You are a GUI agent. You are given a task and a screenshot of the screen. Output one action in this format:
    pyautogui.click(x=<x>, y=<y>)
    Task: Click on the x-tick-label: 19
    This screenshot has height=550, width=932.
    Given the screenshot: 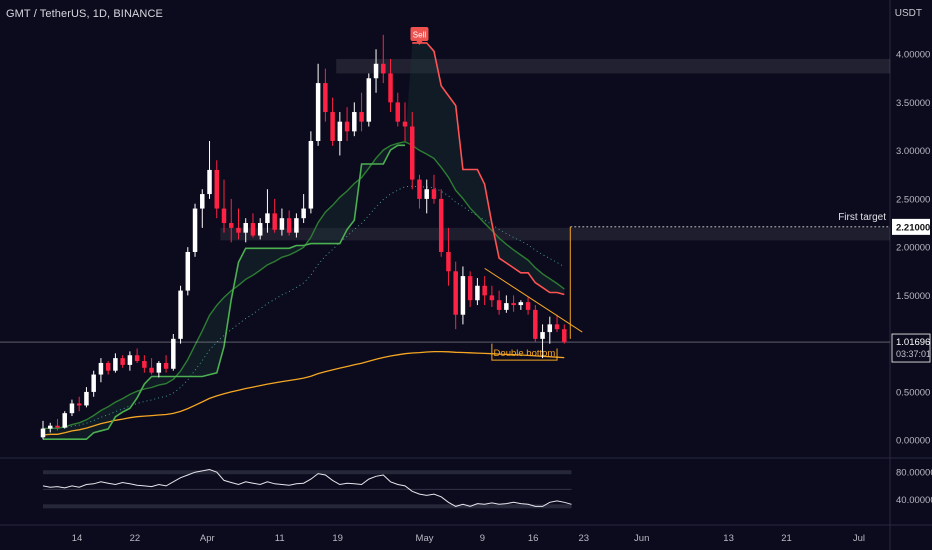 What is the action you would take?
    pyautogui.click(x=337, y=538)
    